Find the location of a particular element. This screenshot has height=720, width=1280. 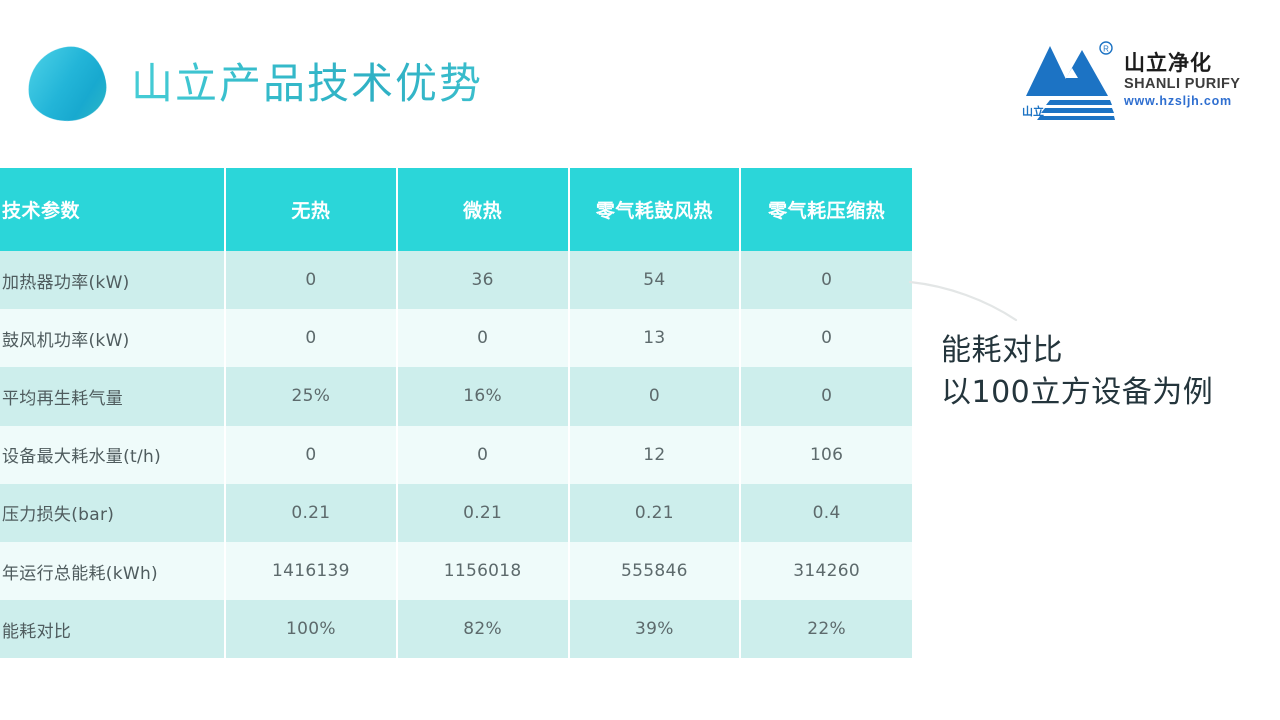

decorative-blob-icon is located at coordinates (67, 84).